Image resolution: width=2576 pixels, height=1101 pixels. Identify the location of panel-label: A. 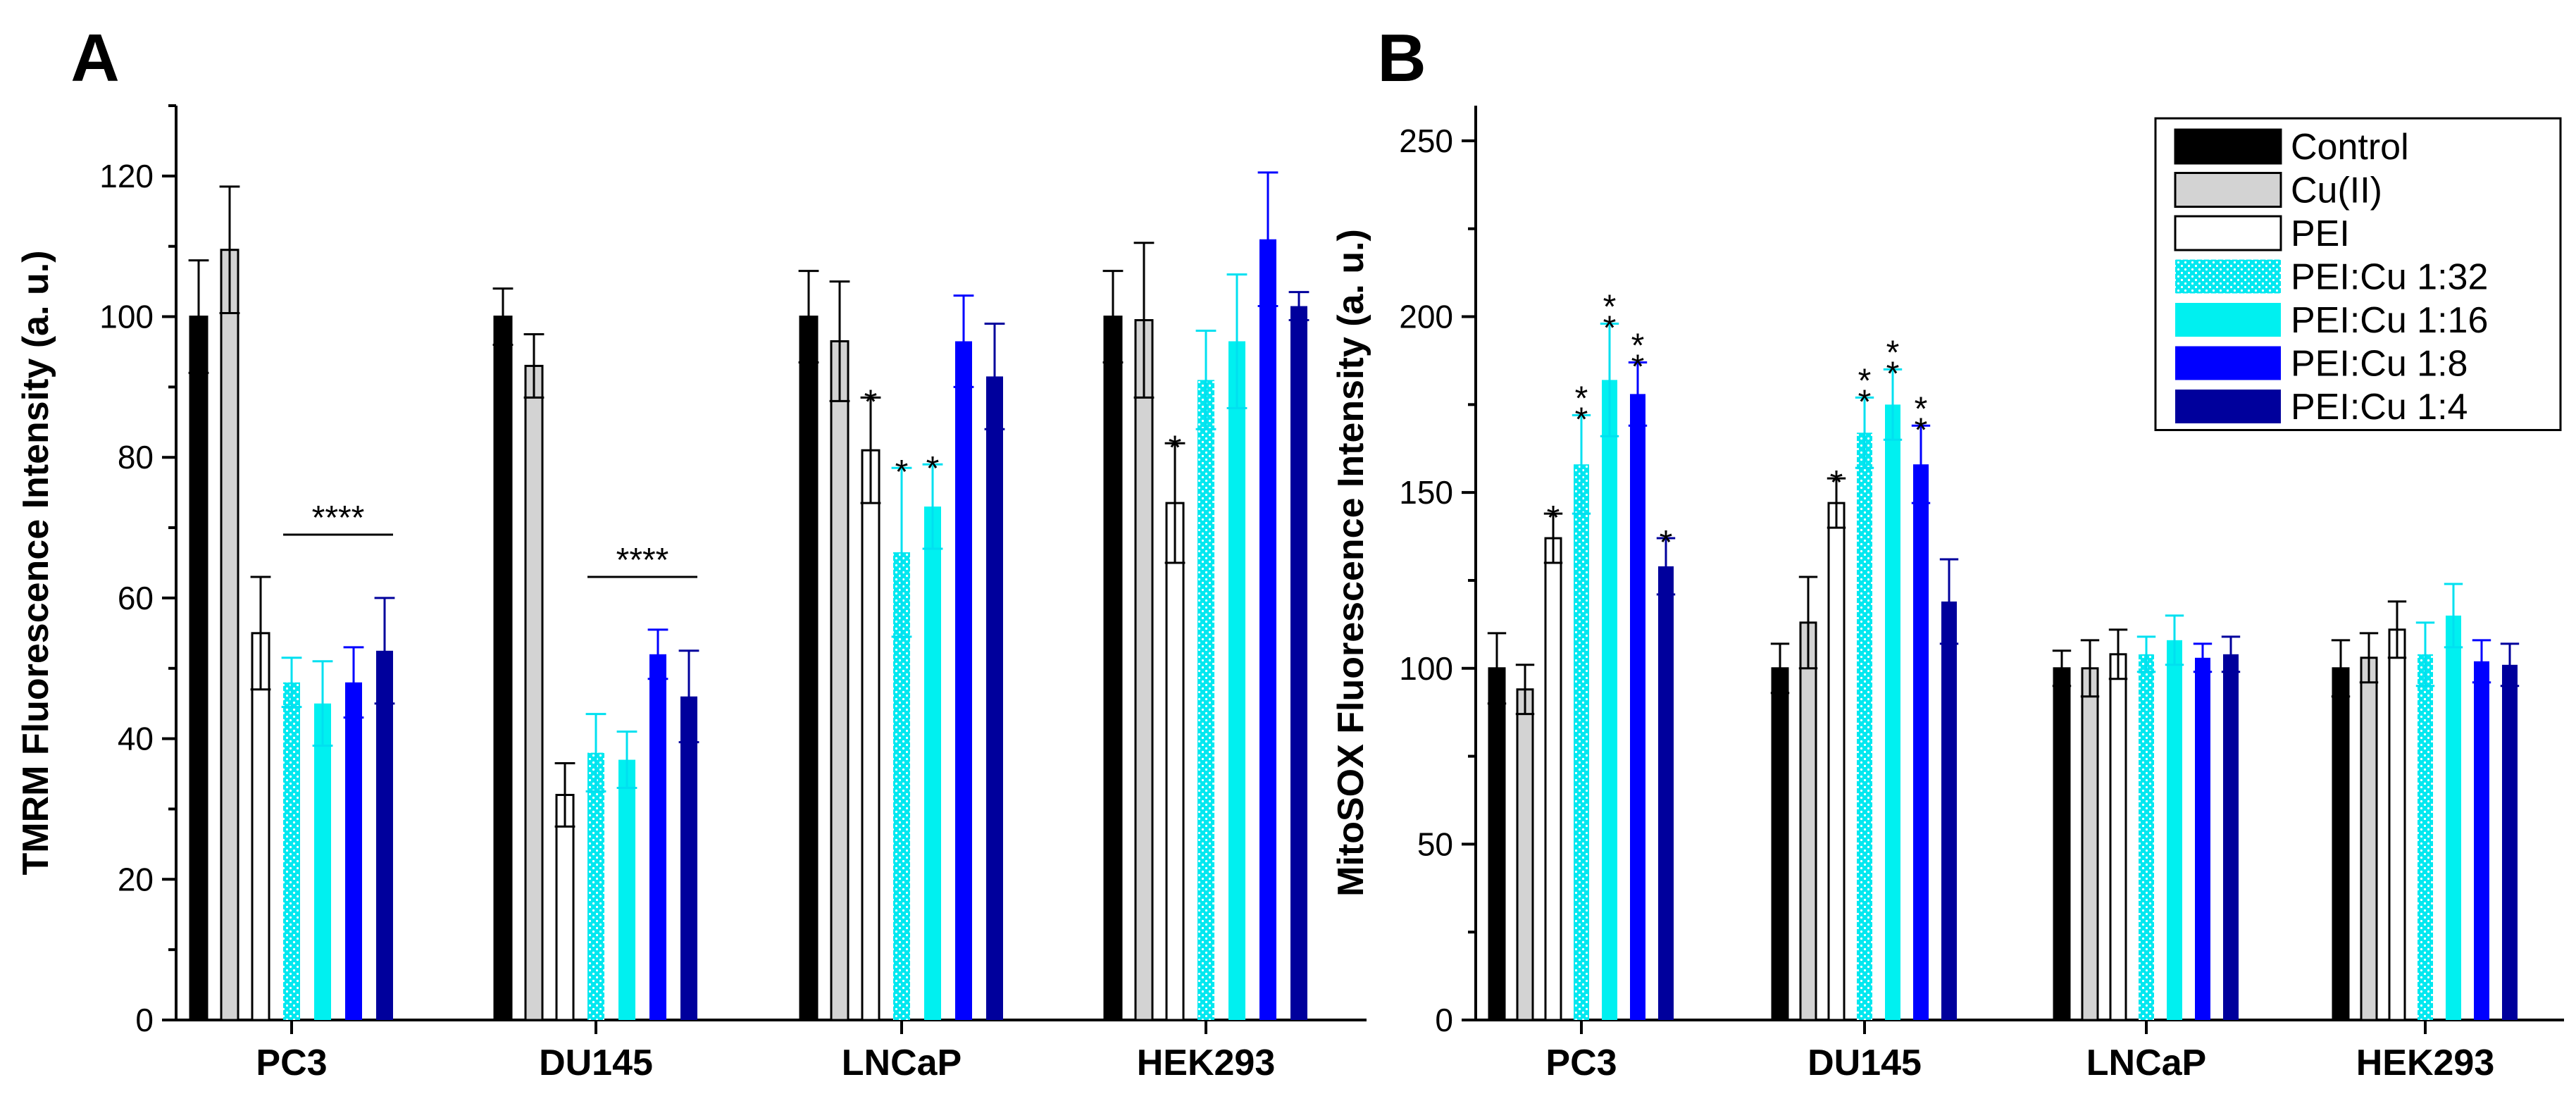
(94, 58).